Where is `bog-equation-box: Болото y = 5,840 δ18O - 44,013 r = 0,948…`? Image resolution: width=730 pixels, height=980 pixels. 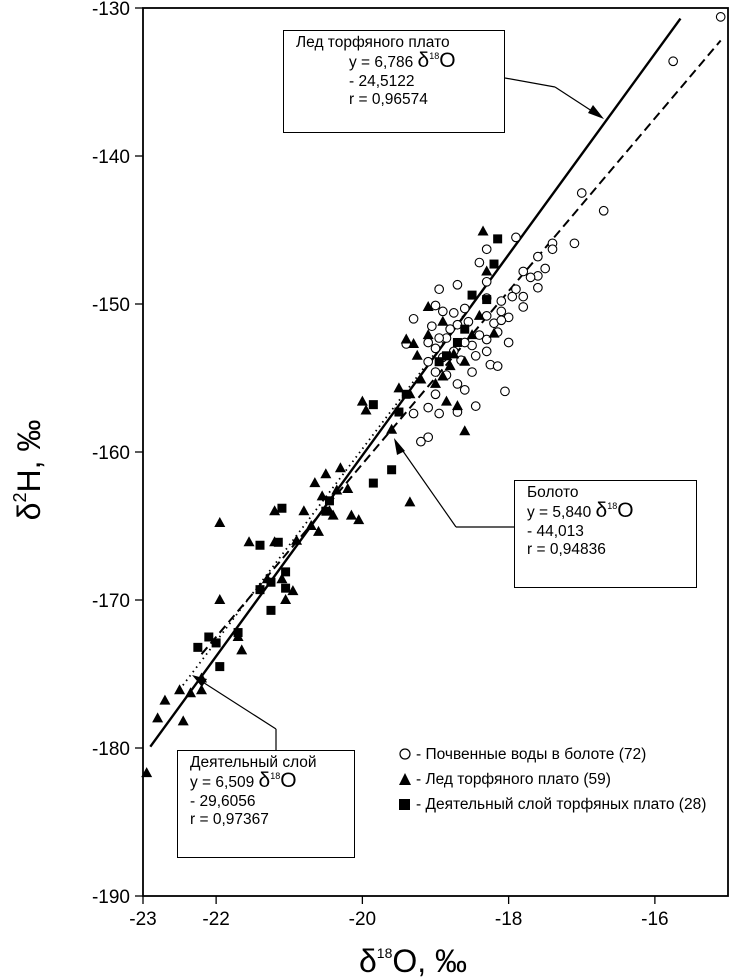
bog-equation-box: Болото y = 5,840 δ18O - 44,013 r = 0,948… is located at coordinates (605, 534).